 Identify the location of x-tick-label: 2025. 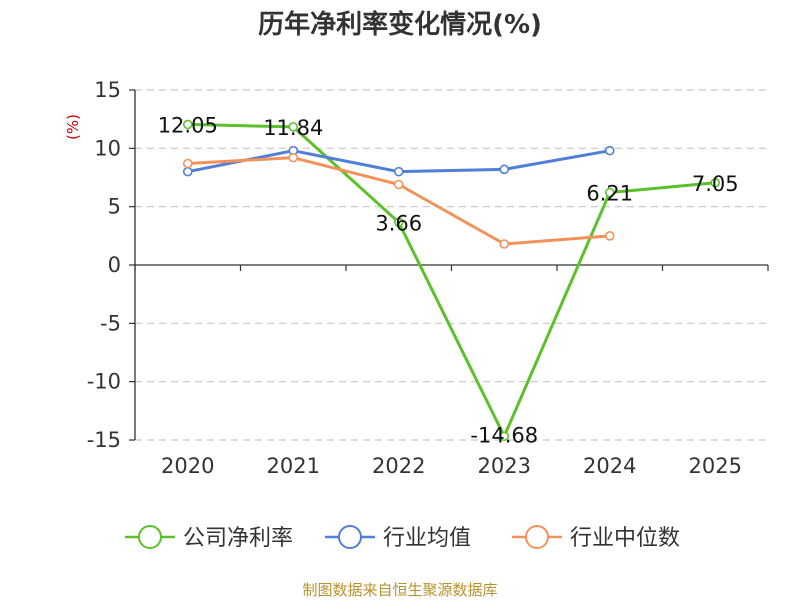
(715, 466).